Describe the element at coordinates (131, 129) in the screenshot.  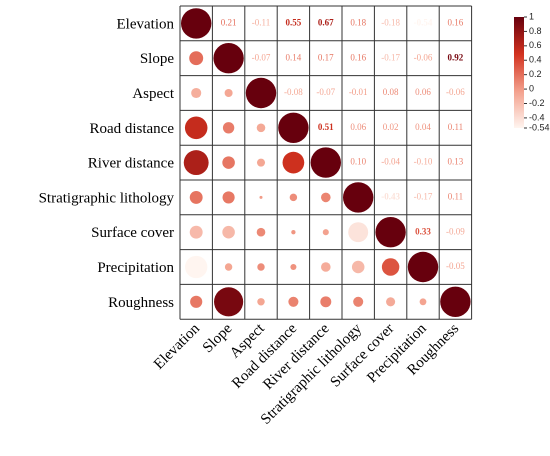
I see `row-label: Road distance` at that location.